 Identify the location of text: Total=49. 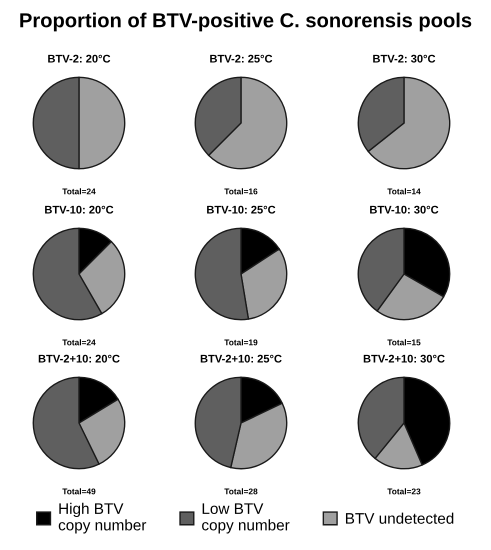
(79, 491).